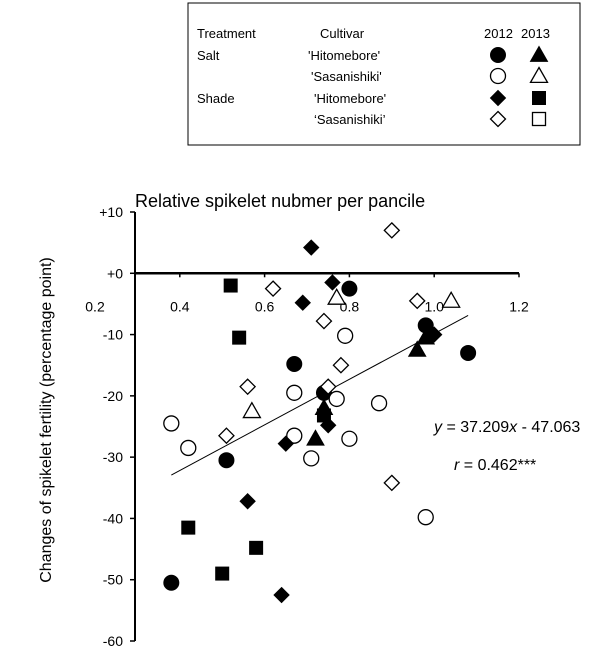 The image size is (607, 654). What do you see at coordinates (498, 98) in the screenshot?
I see `legend-marker-filled-diamond` at bounding box center [498, 98].